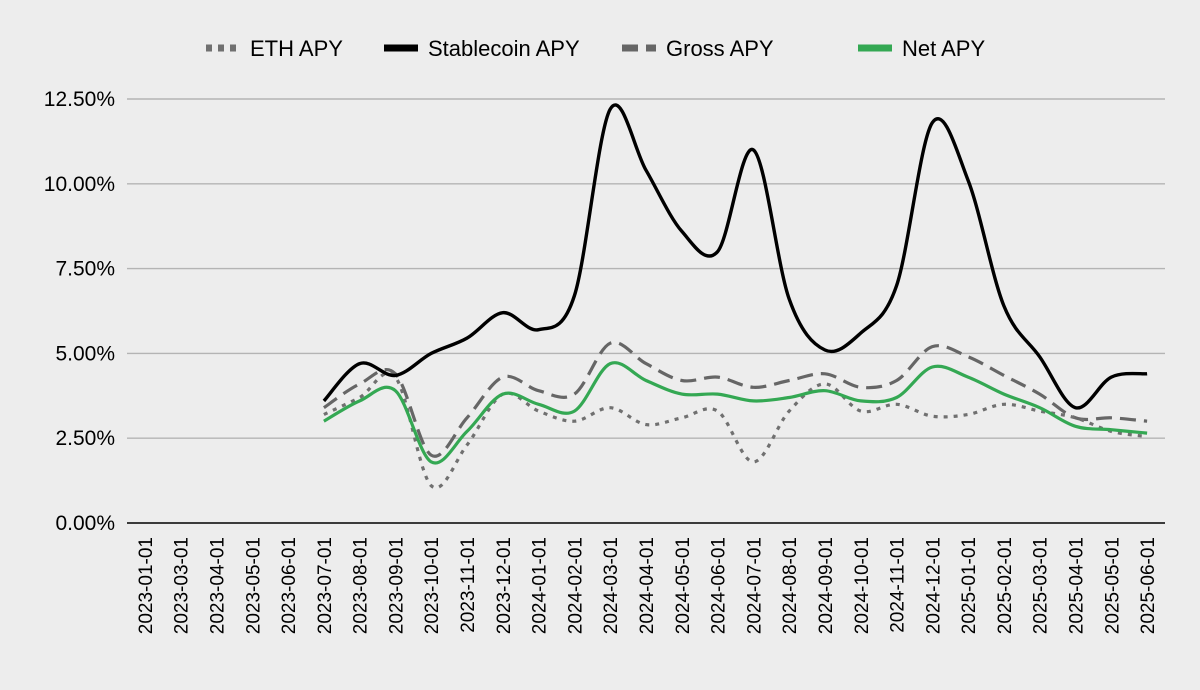 The image size is (1200, 690). Describe the element at coordinates (720, 48) in the screenshot. I see `legend-label-gross-apy: Gross APY` at that location.